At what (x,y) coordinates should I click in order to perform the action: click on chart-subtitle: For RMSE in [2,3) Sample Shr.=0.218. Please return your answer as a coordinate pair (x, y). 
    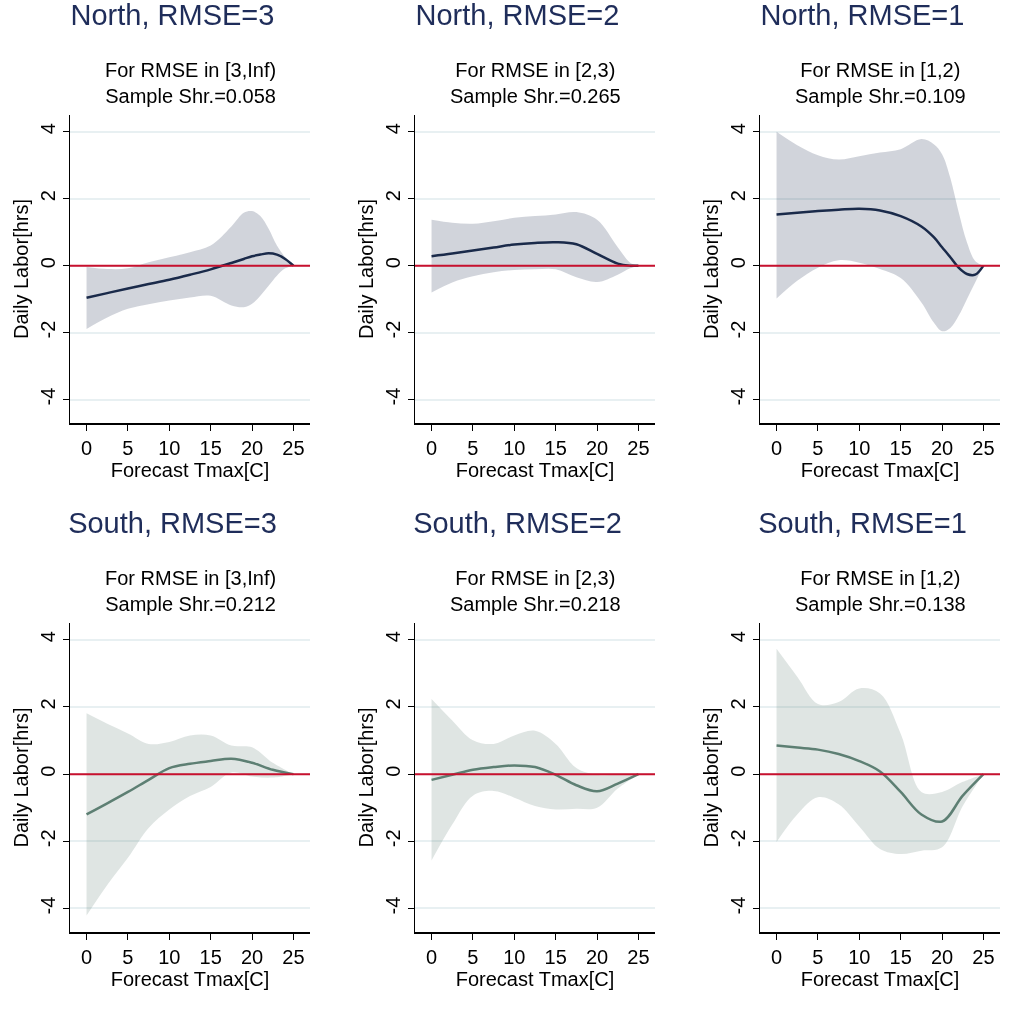
    Looking at the image, I should click on (535, 591).